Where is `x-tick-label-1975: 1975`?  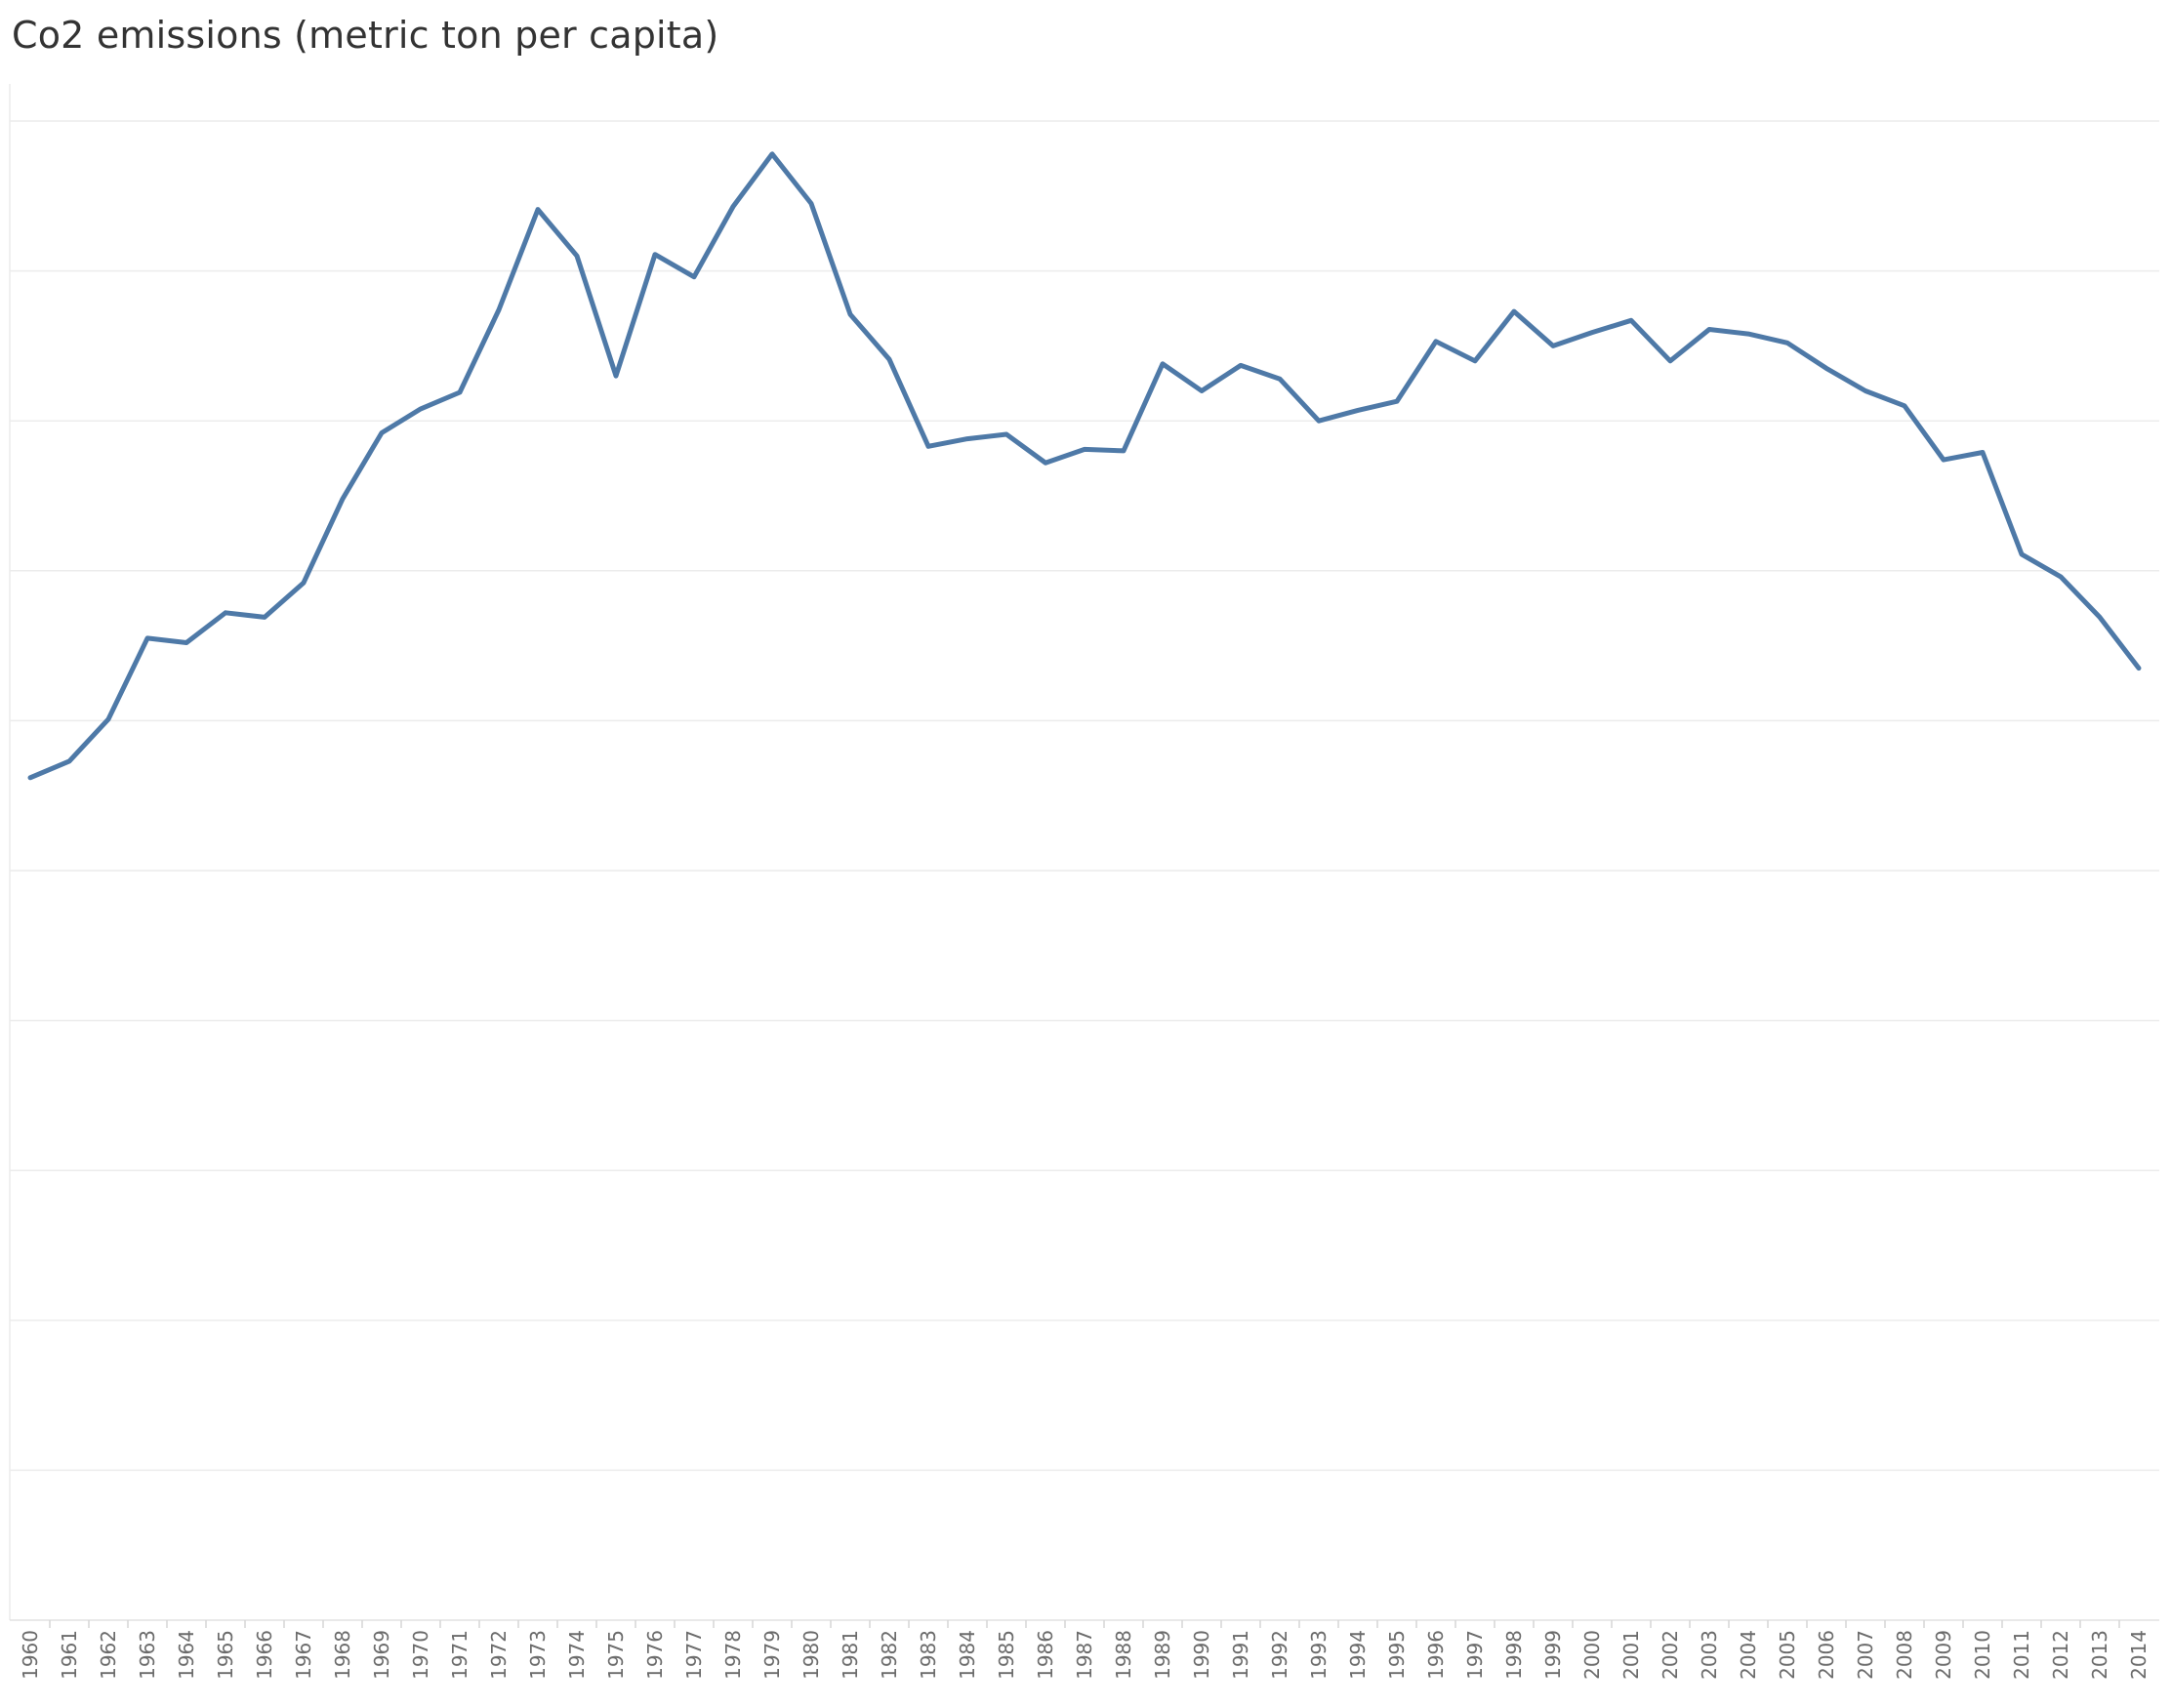 x-tick-label-1975: 1975 is located at coordinates (616, 1655).